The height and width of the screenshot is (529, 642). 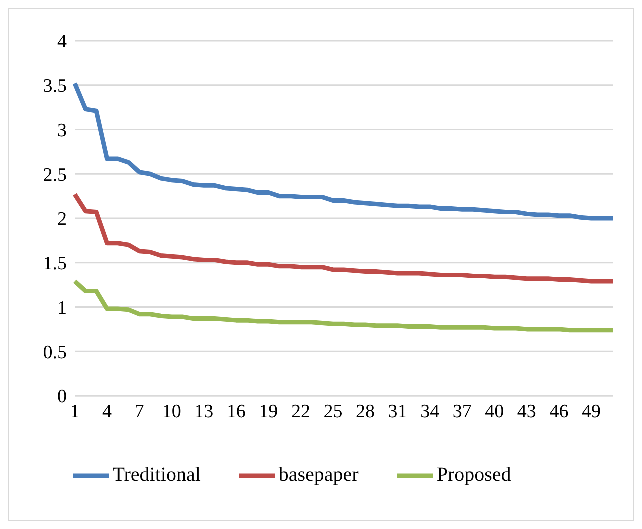 I want to click on x-tick-label: 19, so click(x=268, y=411).